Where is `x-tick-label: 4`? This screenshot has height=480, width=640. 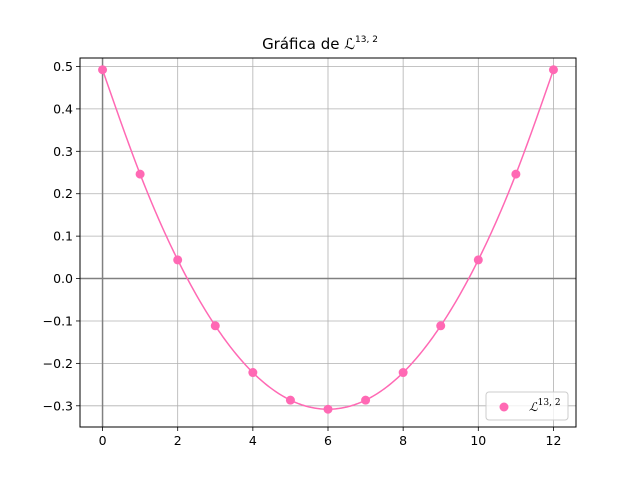
x-tick-label: 4 is located at coordinates (253, 440).